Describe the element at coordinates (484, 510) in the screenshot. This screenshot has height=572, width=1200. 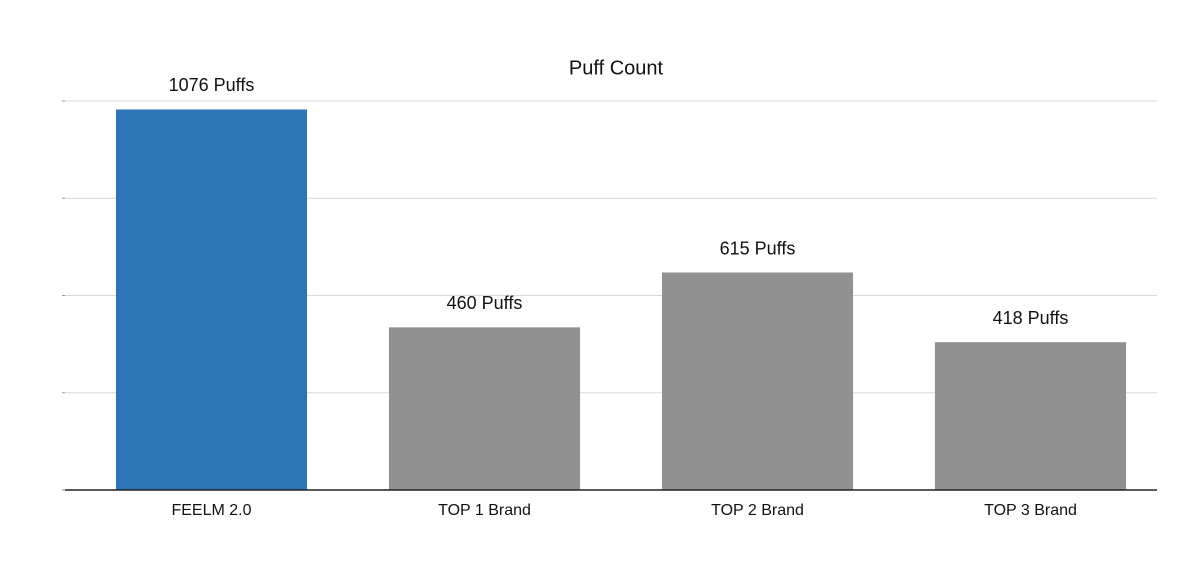
I see `x-tick-label: TOP 1 Brand` at that location.